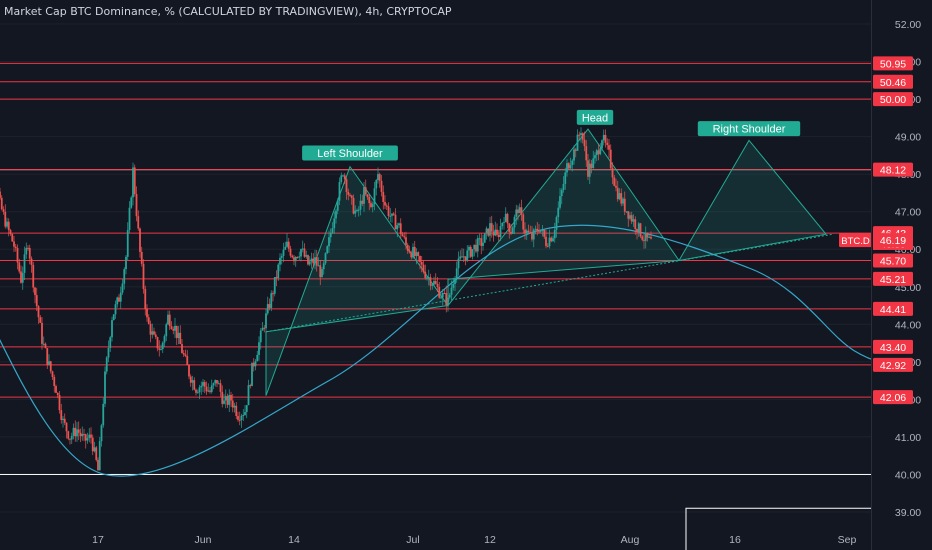  I want to click on level-badge-label: 45.21, so click(893, 280).